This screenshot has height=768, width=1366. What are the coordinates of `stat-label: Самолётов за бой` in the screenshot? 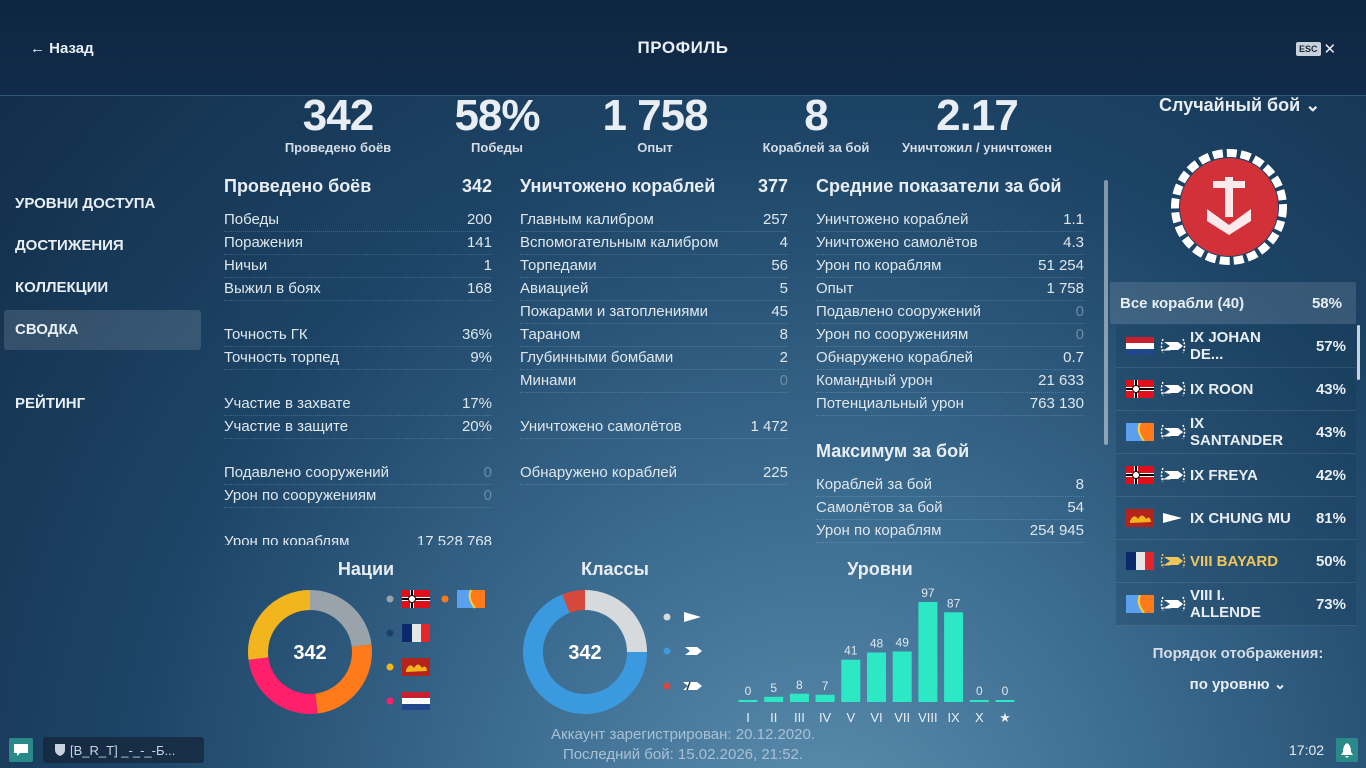 It's located at (879, 507).